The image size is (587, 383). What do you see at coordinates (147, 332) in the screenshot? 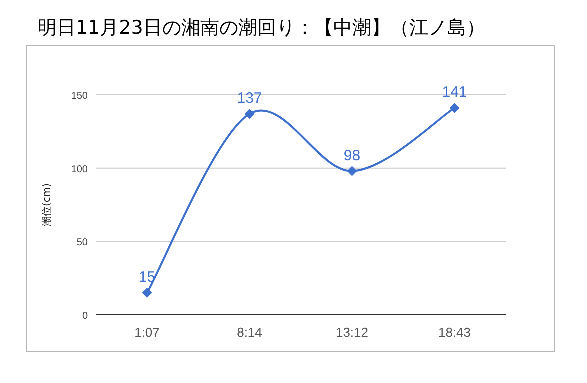
I see `x-tick-label: 1:07` at bounding box center [147, 332].